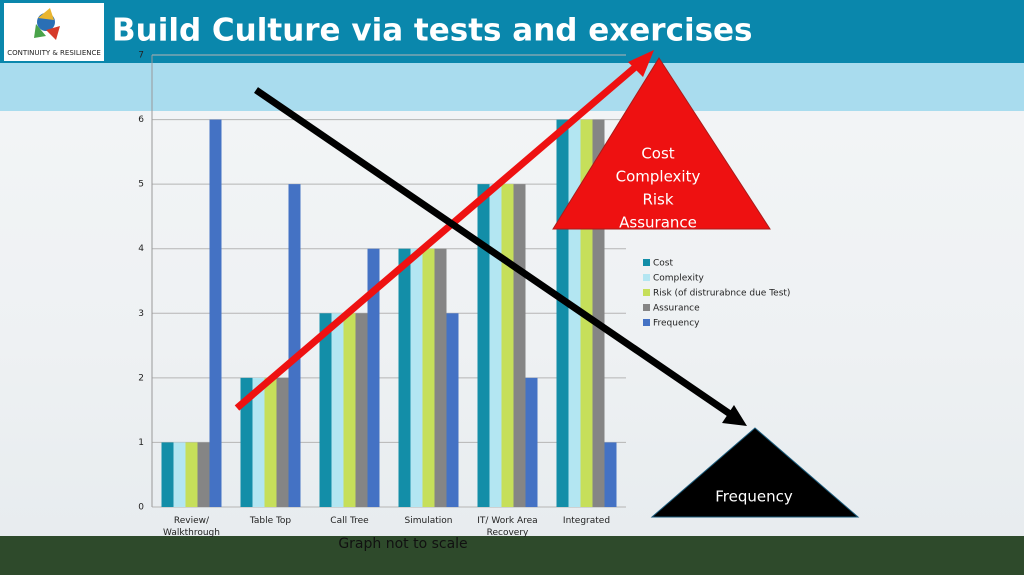  Describe the element at coordinates (657, 154) in the screenshot. I see `triangle-label: Cost` at that location.